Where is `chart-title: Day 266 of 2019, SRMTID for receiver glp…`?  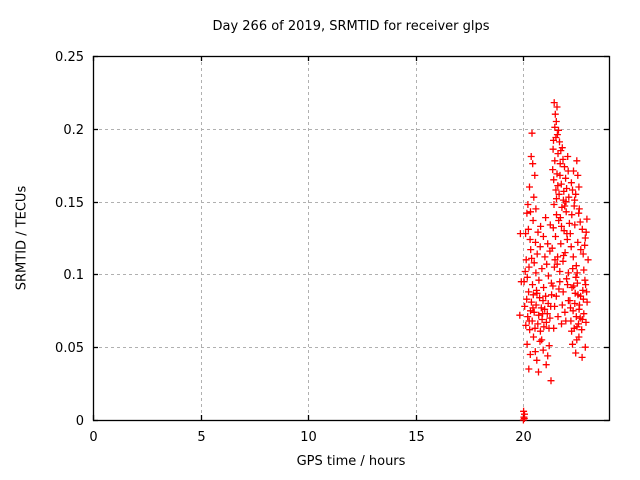
chart-title: Day 266 of 2019, SRMTID for receiver glp… is located at coordinates (351, 26).